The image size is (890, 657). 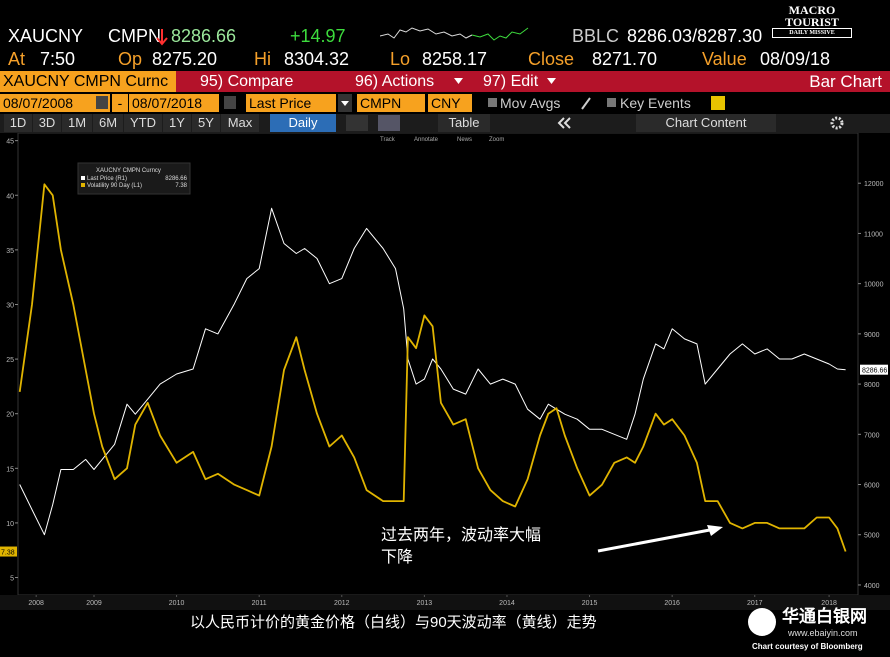 What do you see at coordinates (455, 59) in the screenshot?
I see `quote-value: 8258.17` at bounding box center [455, 59].